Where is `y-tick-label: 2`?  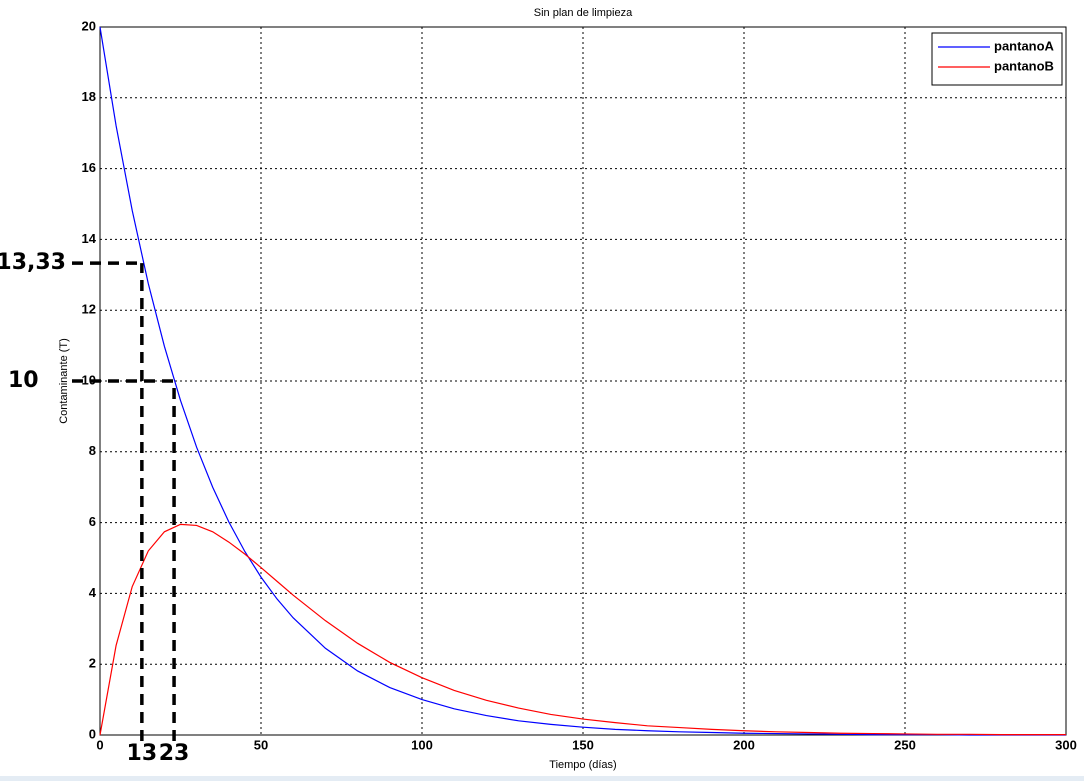
y-tick-label: 2 is located at coordinates (92, 663).